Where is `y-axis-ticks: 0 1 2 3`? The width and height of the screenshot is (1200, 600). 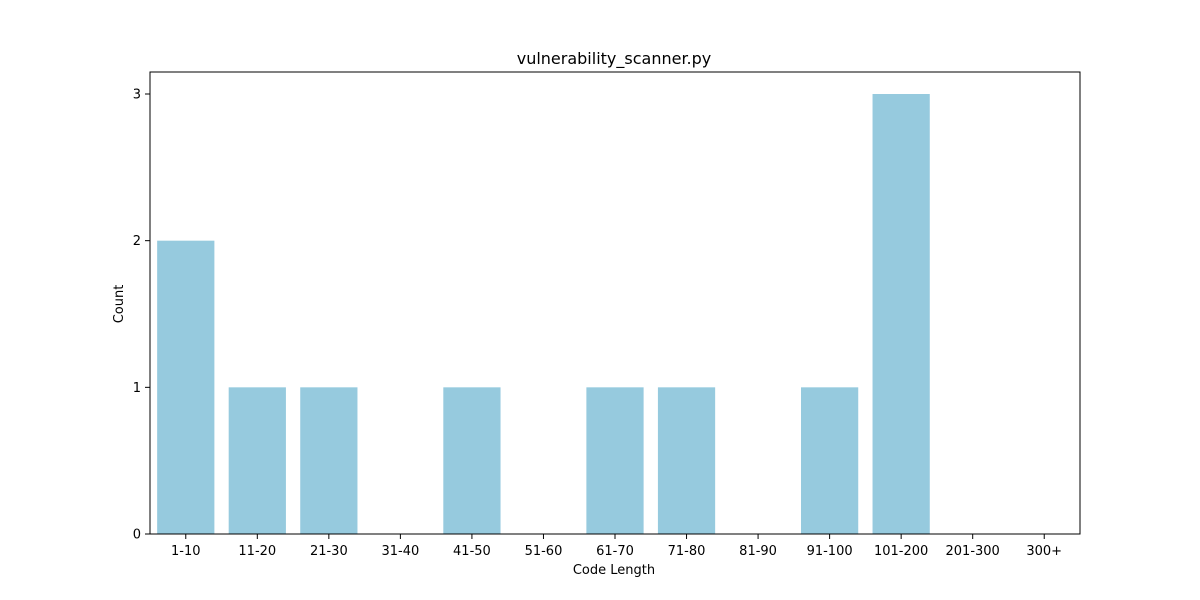 y-axis-ticks: 0 1 2 3 is located at coordinates (141, 315).